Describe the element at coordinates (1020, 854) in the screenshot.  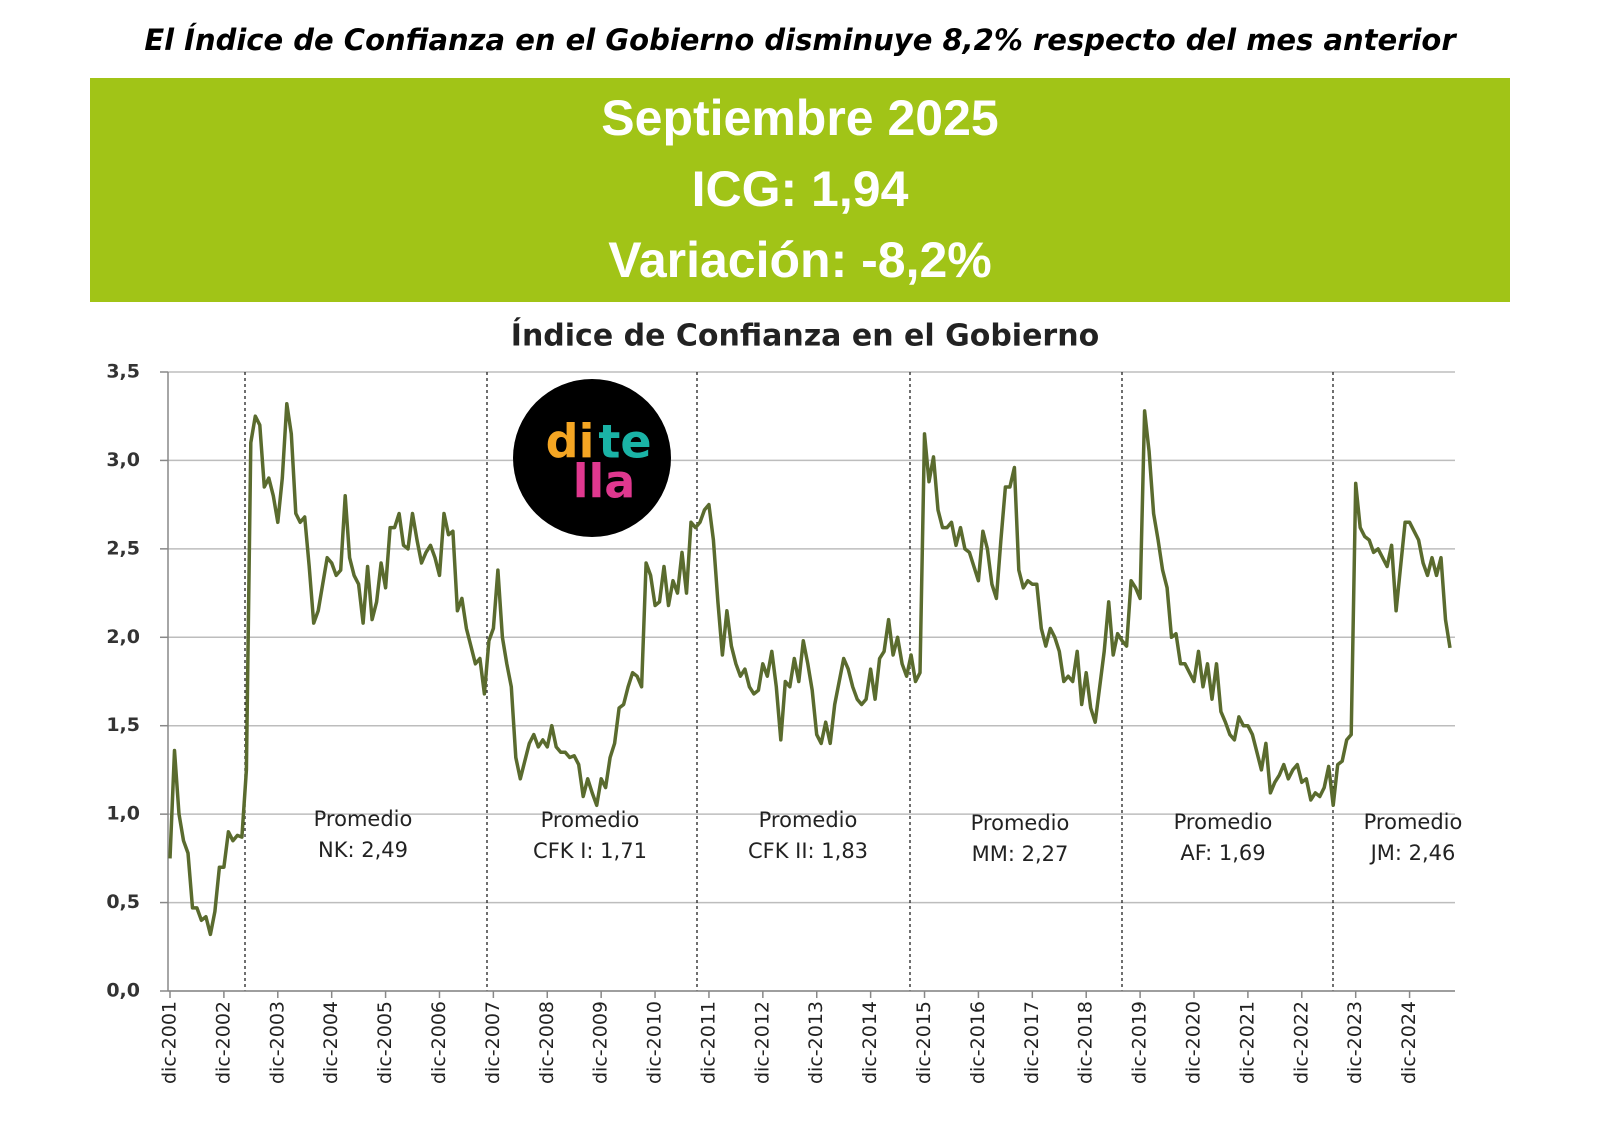
I see `period-average: MM: 2,27` at that location.